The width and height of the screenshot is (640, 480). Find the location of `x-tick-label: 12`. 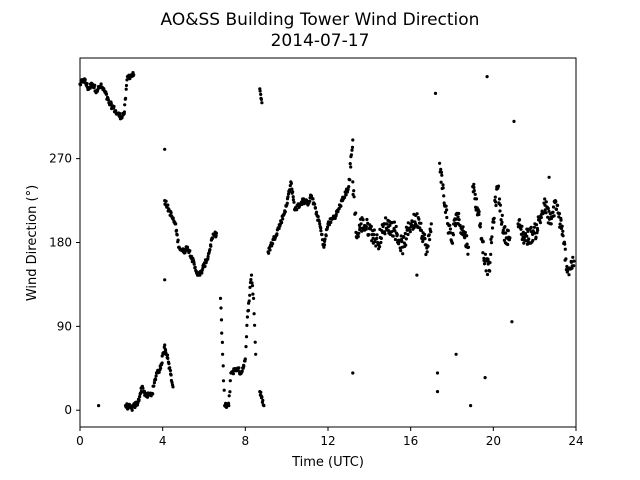

x-tick-label: 12 is located at coordinates (327, 441).